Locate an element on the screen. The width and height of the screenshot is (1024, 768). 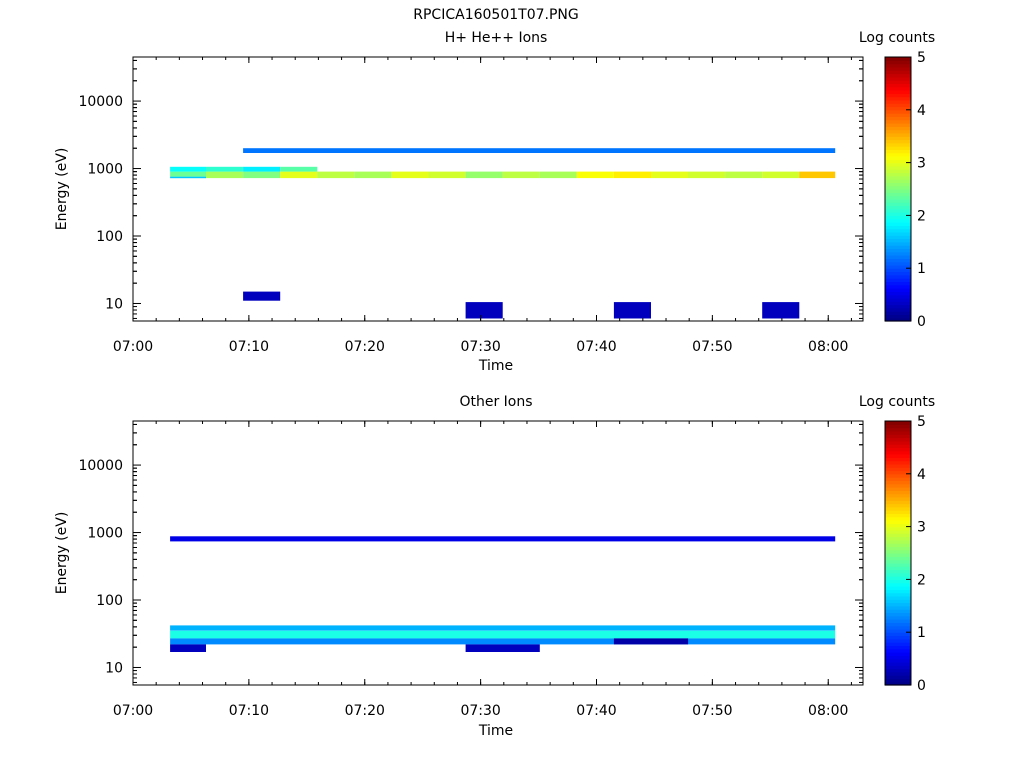
panel-title: Other Ions is located at coordinates (495, 402).